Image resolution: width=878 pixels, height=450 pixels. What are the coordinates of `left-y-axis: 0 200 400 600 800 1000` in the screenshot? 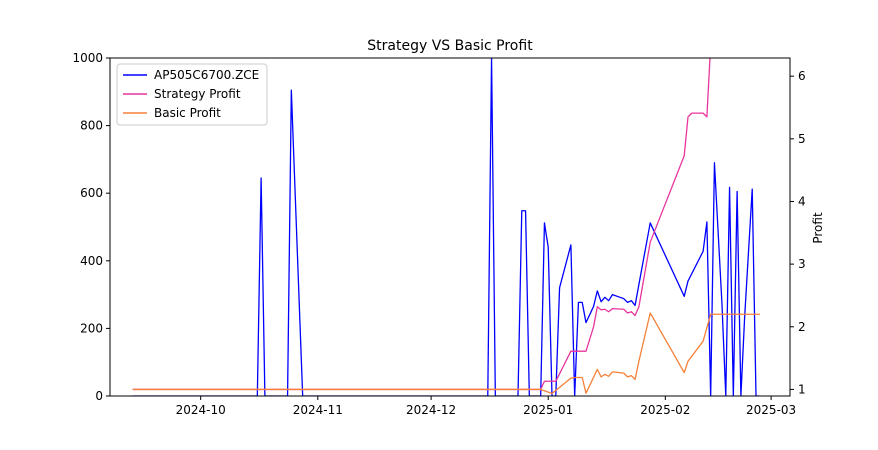 It's located at (91, 227).